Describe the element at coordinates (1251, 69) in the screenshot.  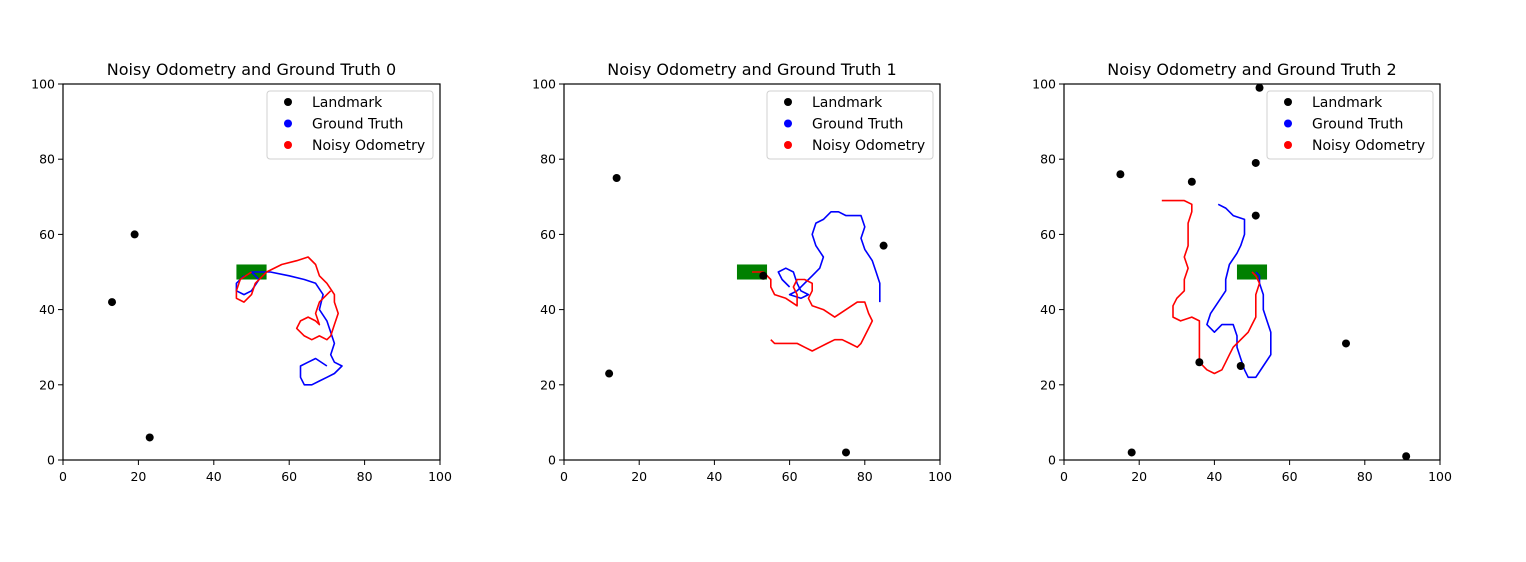
I see `chart-title: Noisy Odometry and Ground Truth 2` at that location.